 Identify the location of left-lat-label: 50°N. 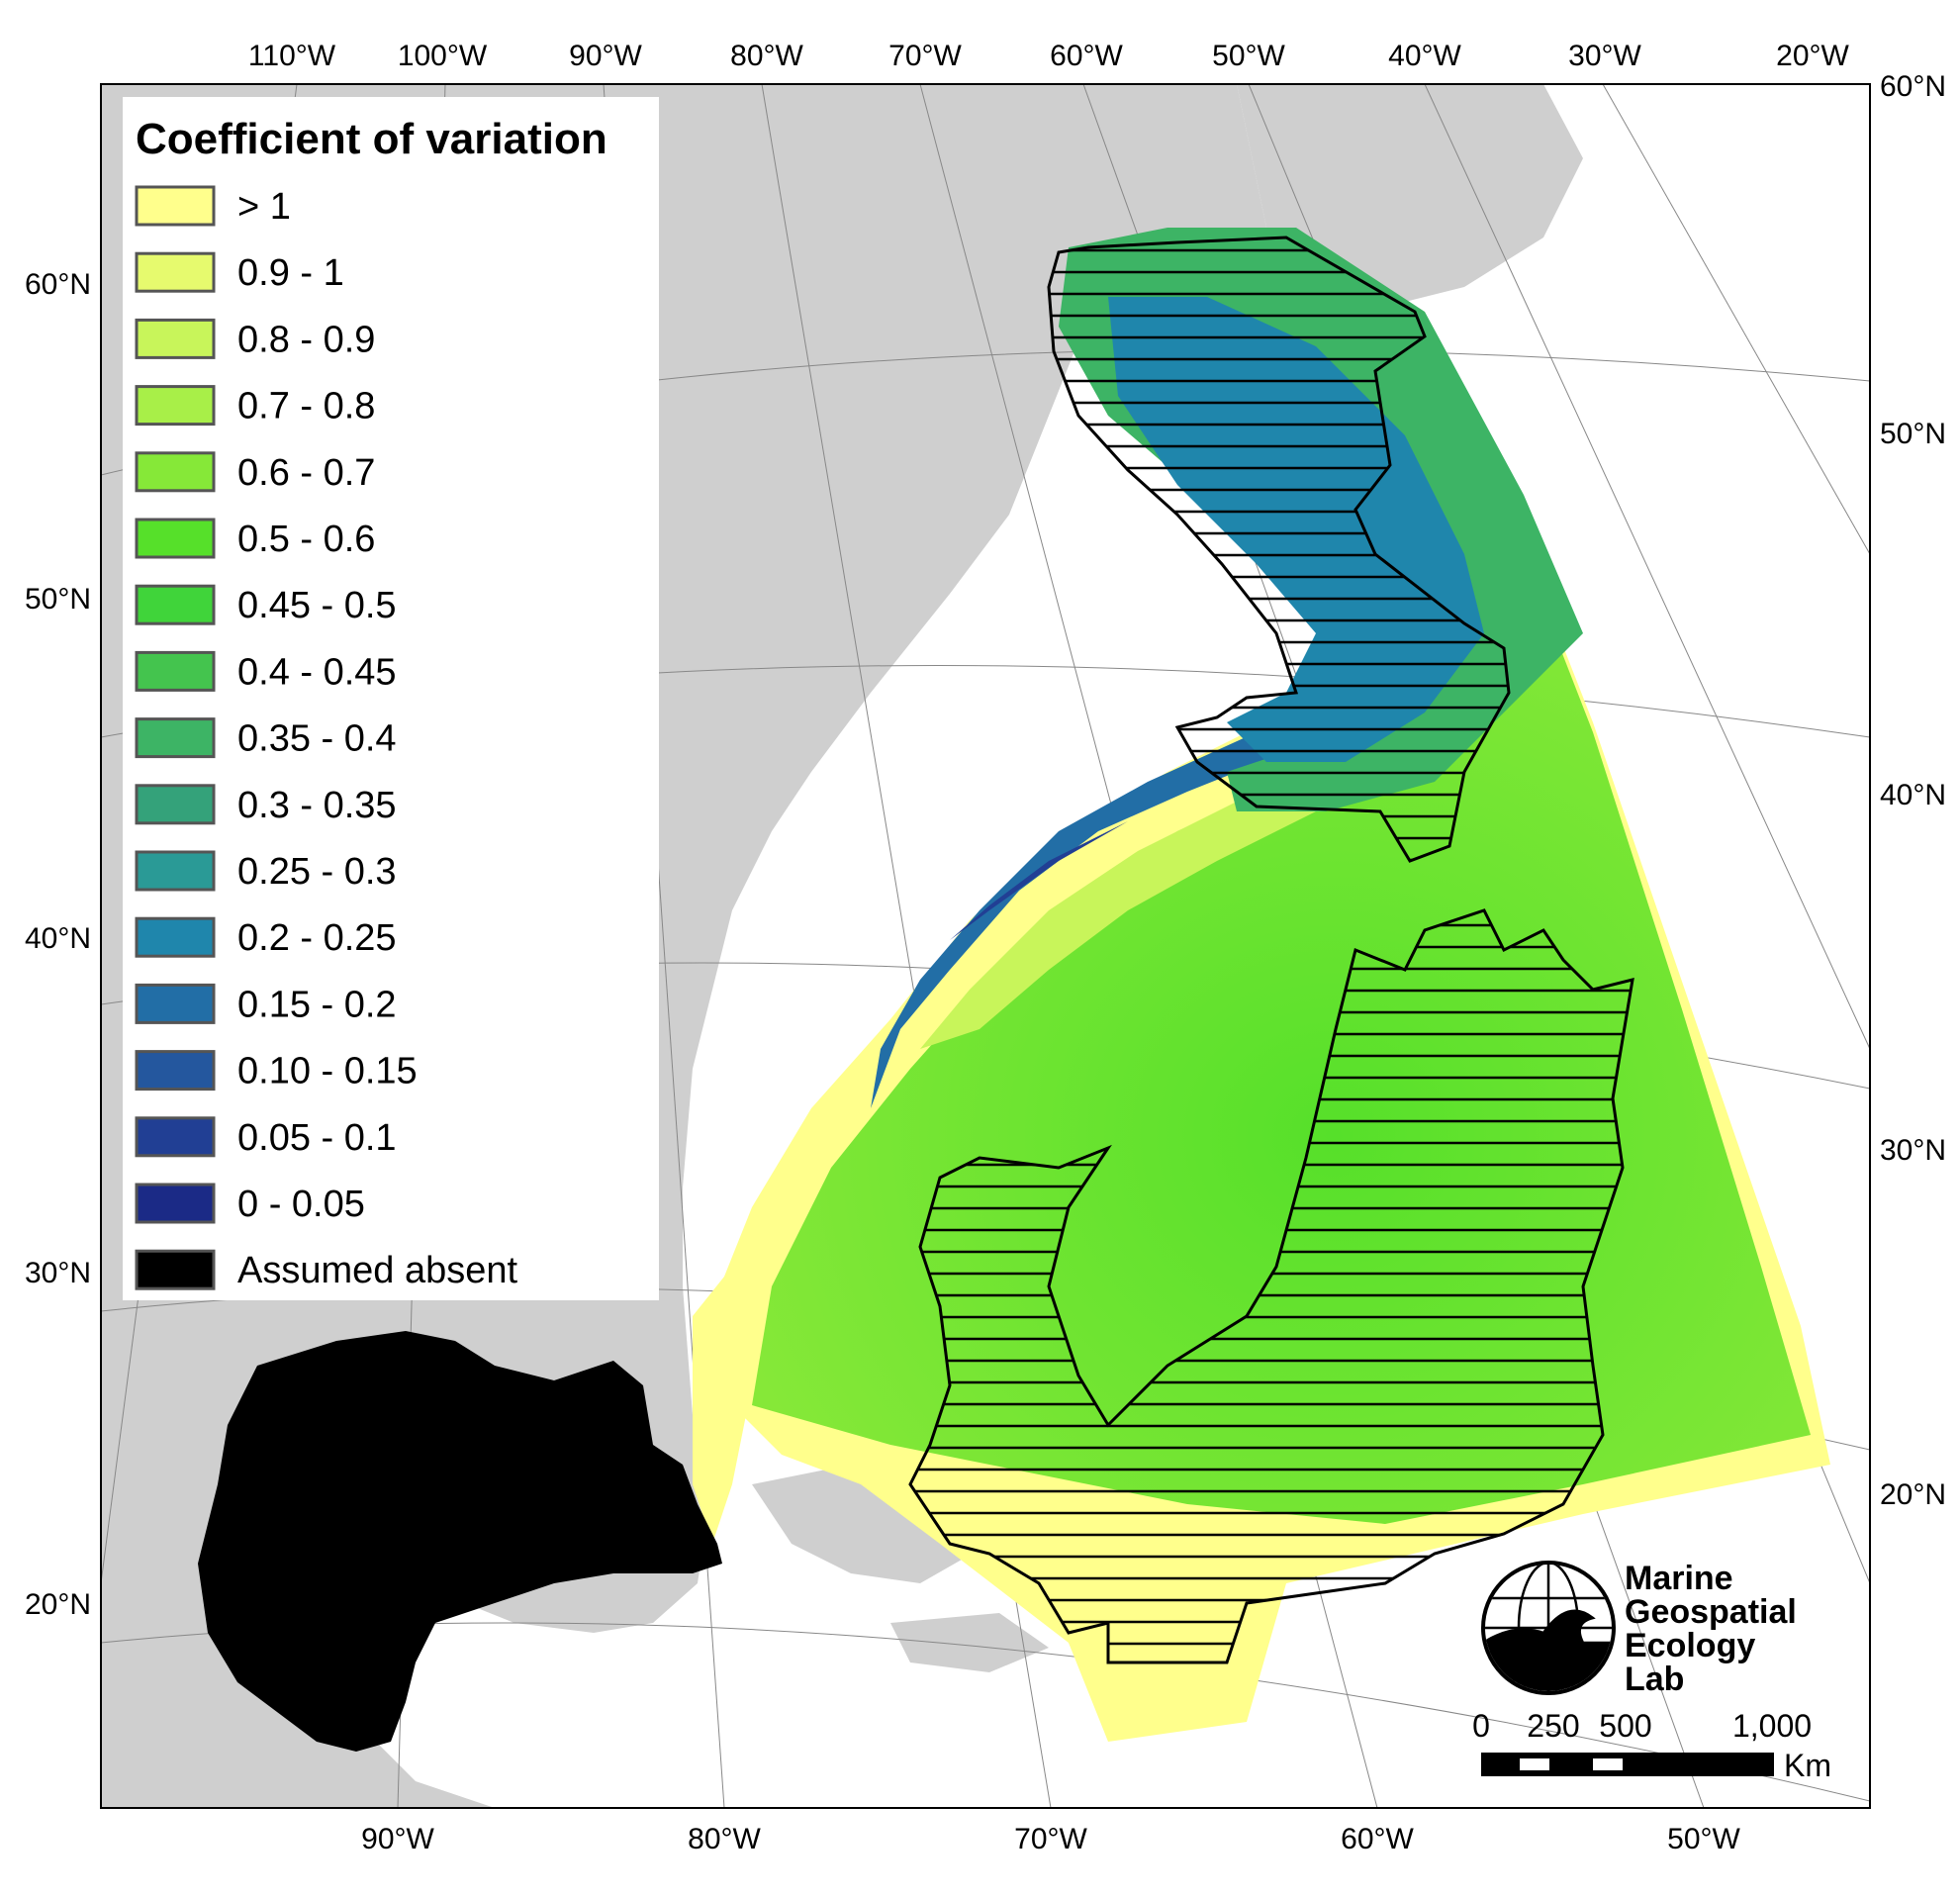
(58, 600).